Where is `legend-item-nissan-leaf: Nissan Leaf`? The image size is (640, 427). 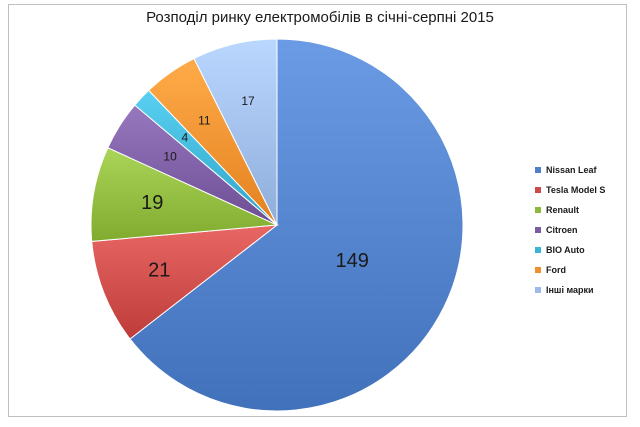 legend-item-nissan-leaf: Nissan Leaf is located at coordinates (570, 170).